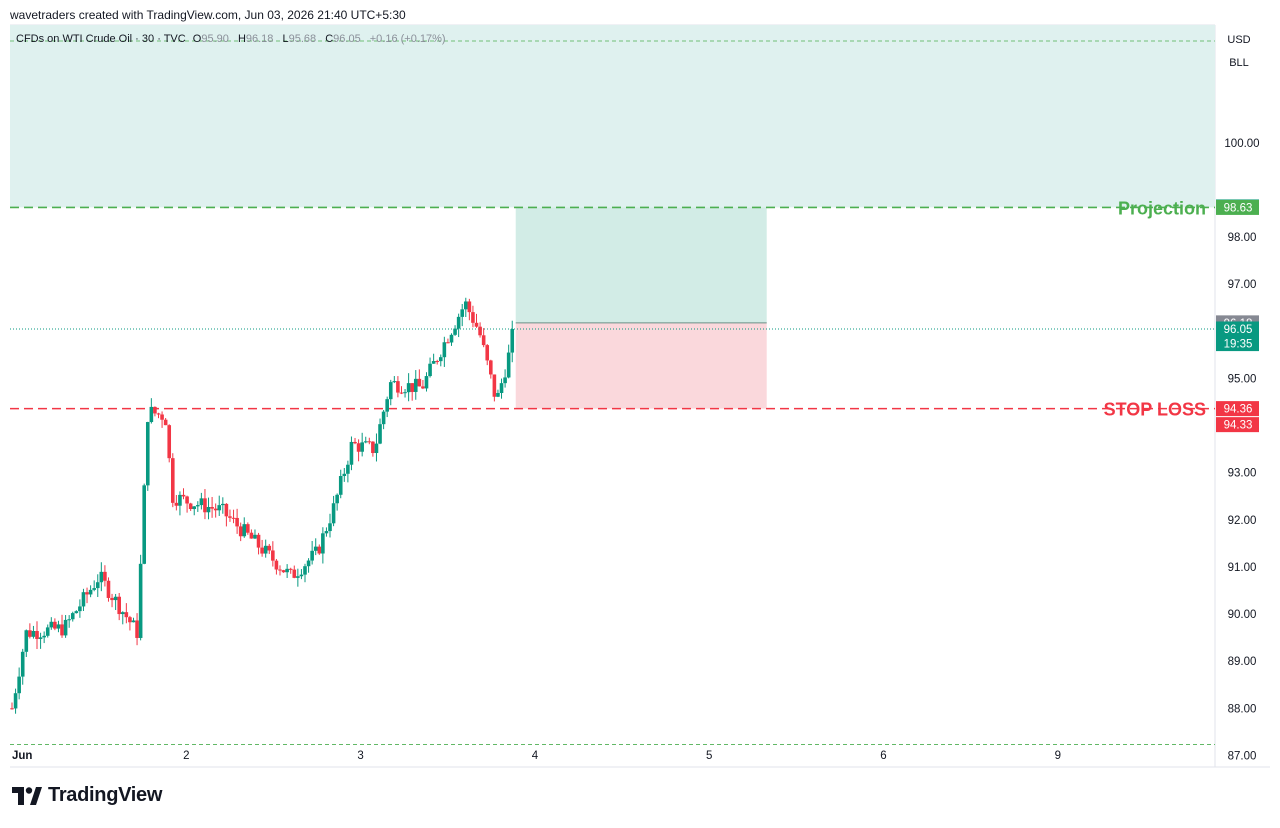  Describe the element at coordinates (1239, 63) in the screenshot. I see `unit-label: BLL` at that location.